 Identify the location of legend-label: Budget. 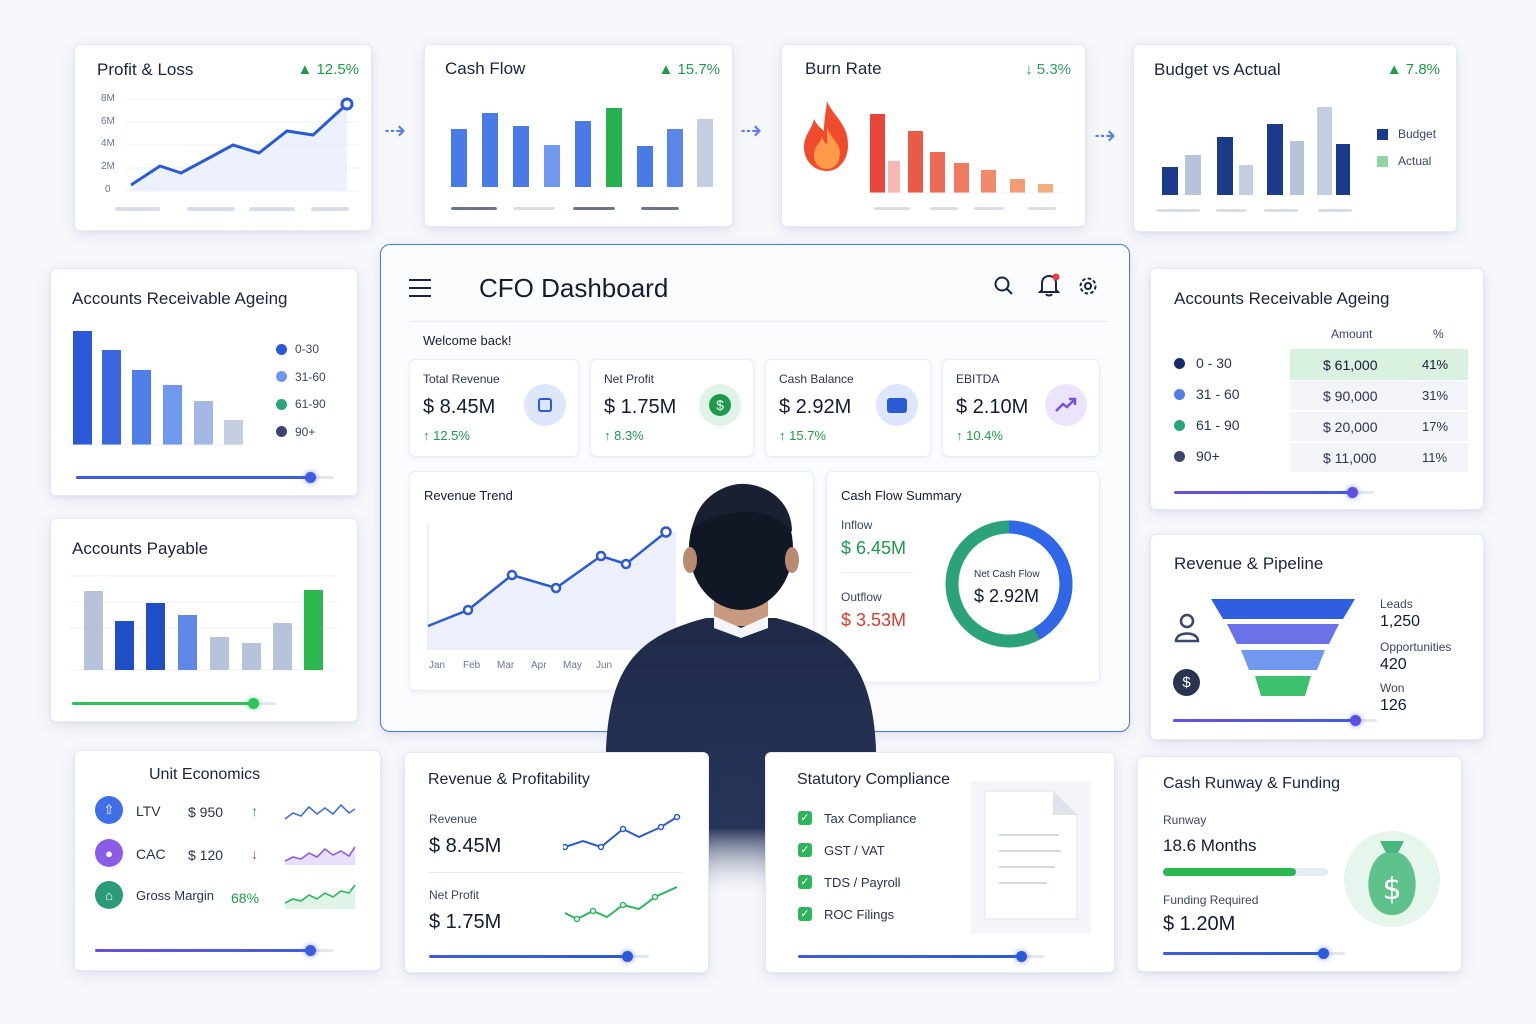
(1417, 134).